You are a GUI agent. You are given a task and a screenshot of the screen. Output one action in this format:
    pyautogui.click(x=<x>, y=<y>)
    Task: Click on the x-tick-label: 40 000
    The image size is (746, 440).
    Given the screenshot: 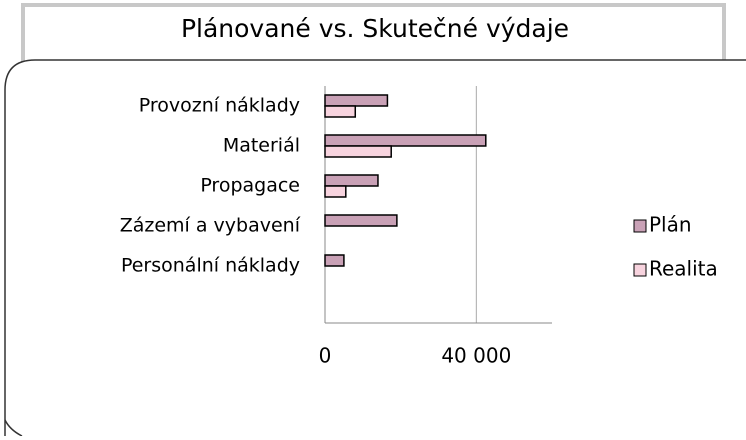 What is the action you would take?
    pyautogui.click(x=476, y=356)
    